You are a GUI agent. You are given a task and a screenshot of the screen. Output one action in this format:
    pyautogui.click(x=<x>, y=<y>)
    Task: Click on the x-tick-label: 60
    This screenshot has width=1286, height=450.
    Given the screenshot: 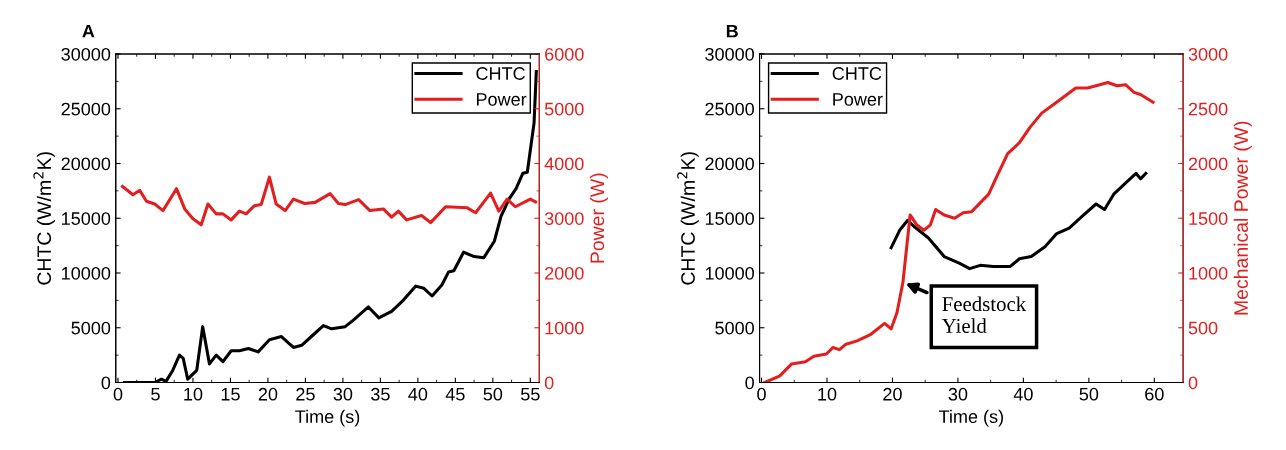 What is the action you would take?
    pyautogui.click(x=1154, y=394)
    